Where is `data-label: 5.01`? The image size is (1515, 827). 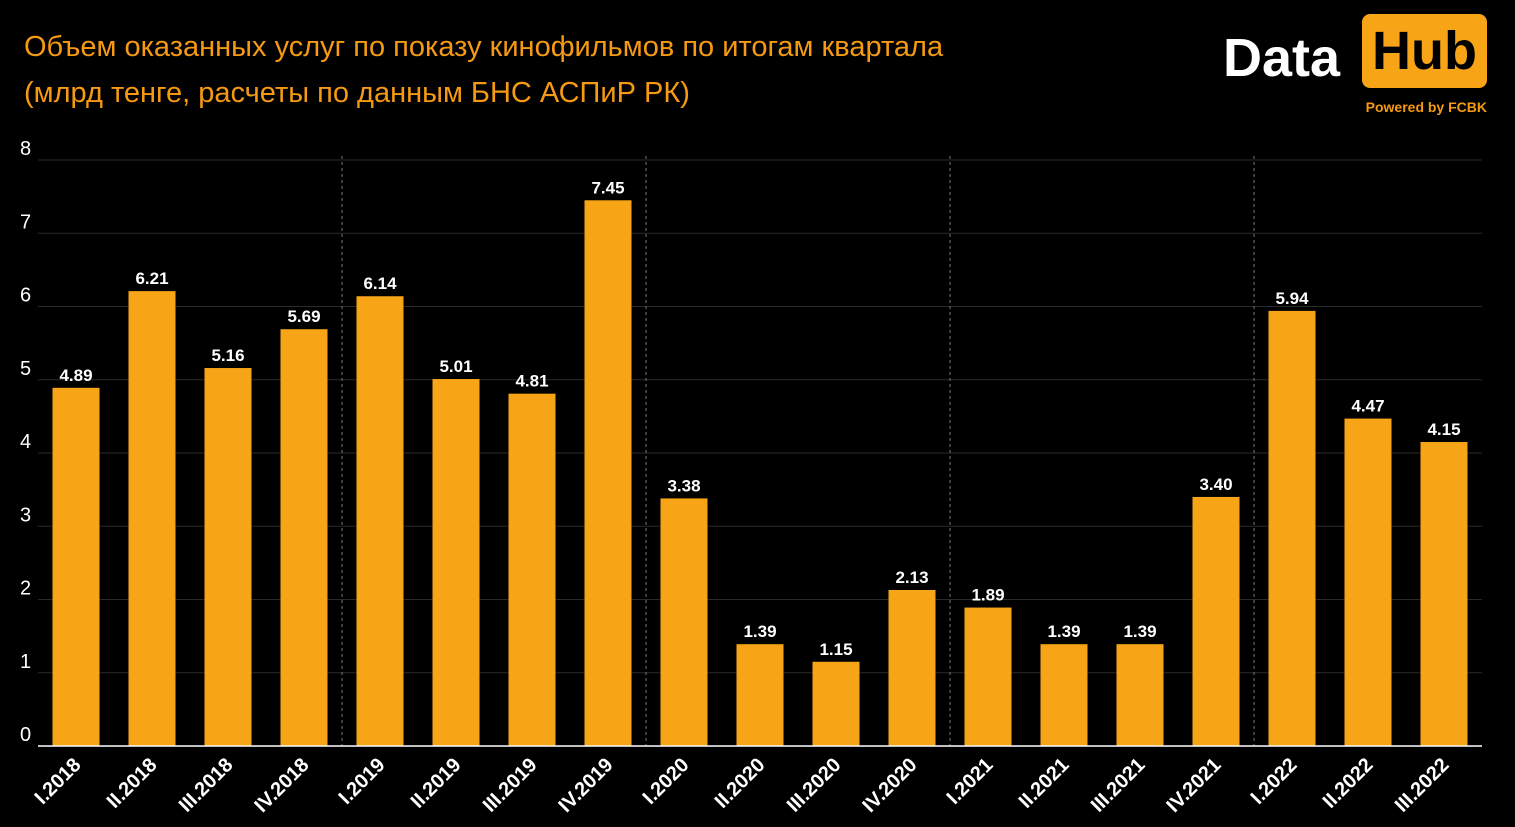
data-label: 5.01 is located at coordinates (455, 366).